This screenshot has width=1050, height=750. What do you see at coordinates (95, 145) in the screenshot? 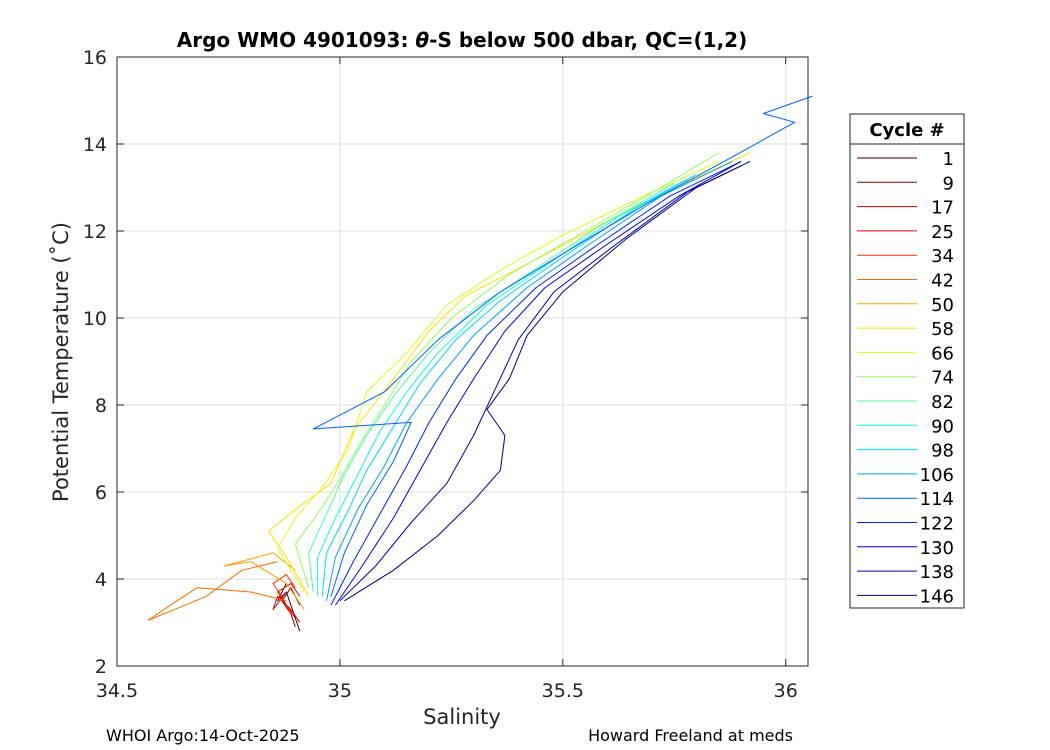
I see `y-tick-label: 14` at bounding box center [95, 145].